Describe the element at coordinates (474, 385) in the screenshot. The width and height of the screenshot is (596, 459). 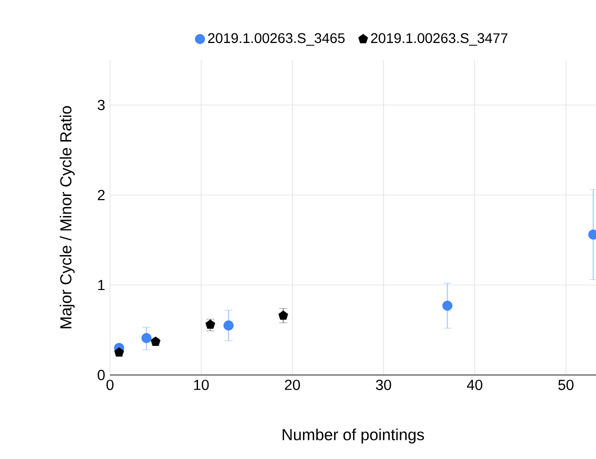
I see `x-tick-label: 40` at that location.